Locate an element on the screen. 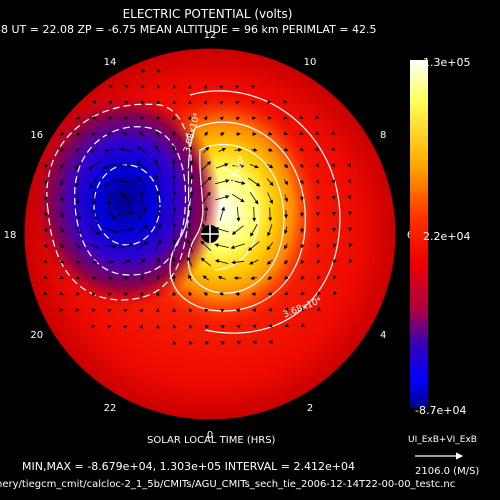 The image size is (500, 500). chart-title: ELECTRIC POTENTIAL (volts) is located at coordinates (207, 14).